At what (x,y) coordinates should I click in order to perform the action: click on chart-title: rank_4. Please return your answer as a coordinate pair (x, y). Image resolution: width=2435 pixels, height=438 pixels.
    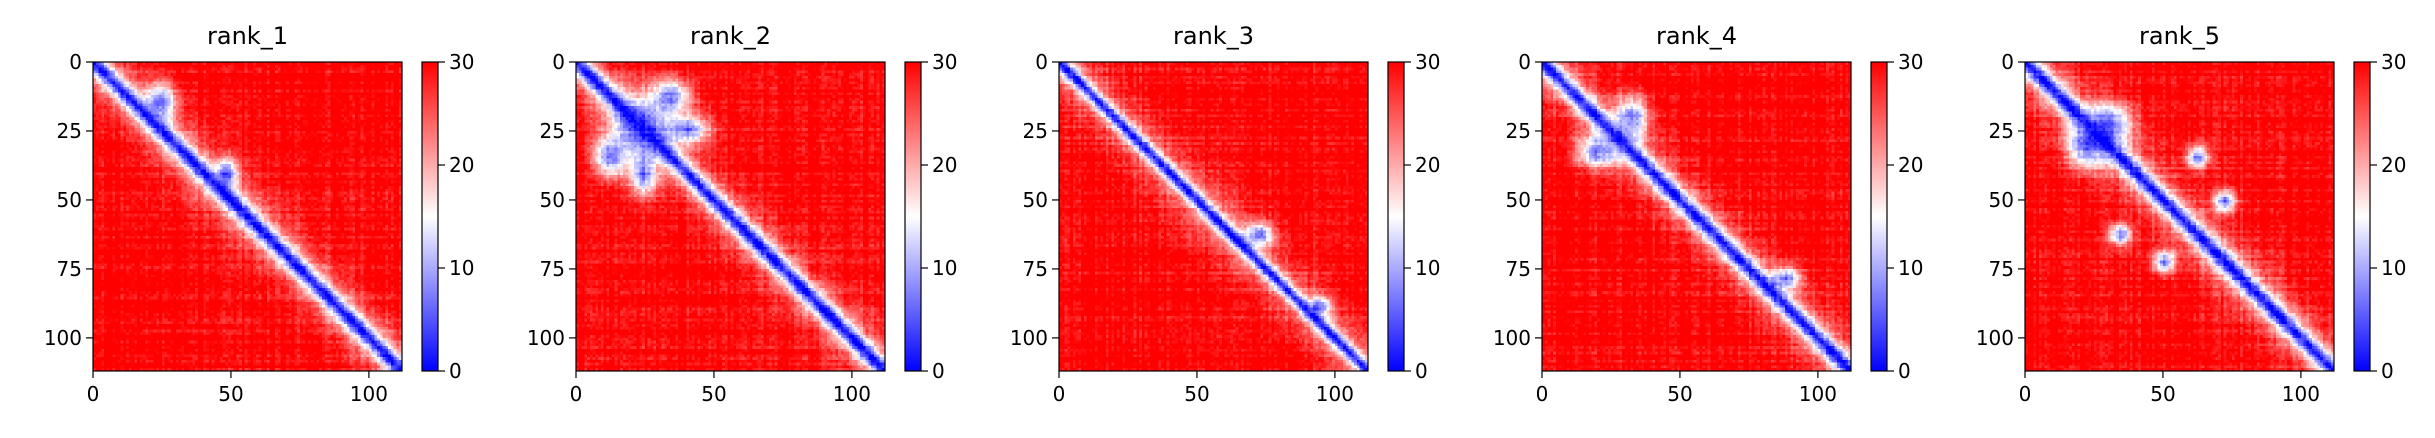
    Looking at the image, I should click on (1696, 36).